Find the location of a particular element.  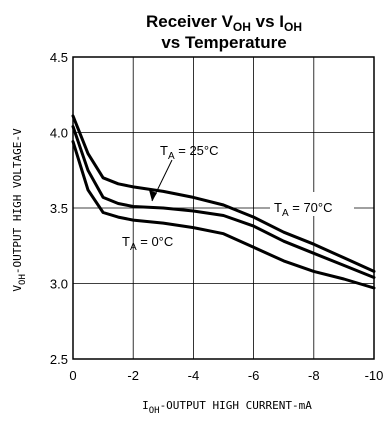

anno-arrowhead-25c is located at coordinates (153, 195).